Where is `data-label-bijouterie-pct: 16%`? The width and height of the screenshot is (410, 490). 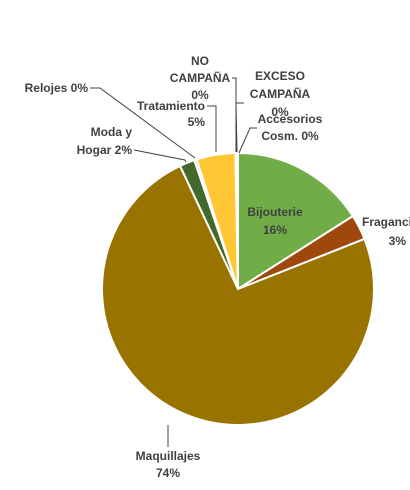 data-label-bijouterie-pct: 16% is located at coordinates (275, 230).